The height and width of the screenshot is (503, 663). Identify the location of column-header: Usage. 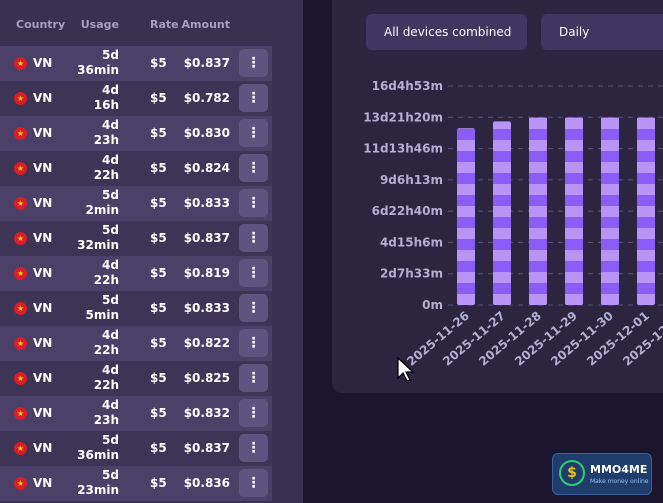
(99, 24).